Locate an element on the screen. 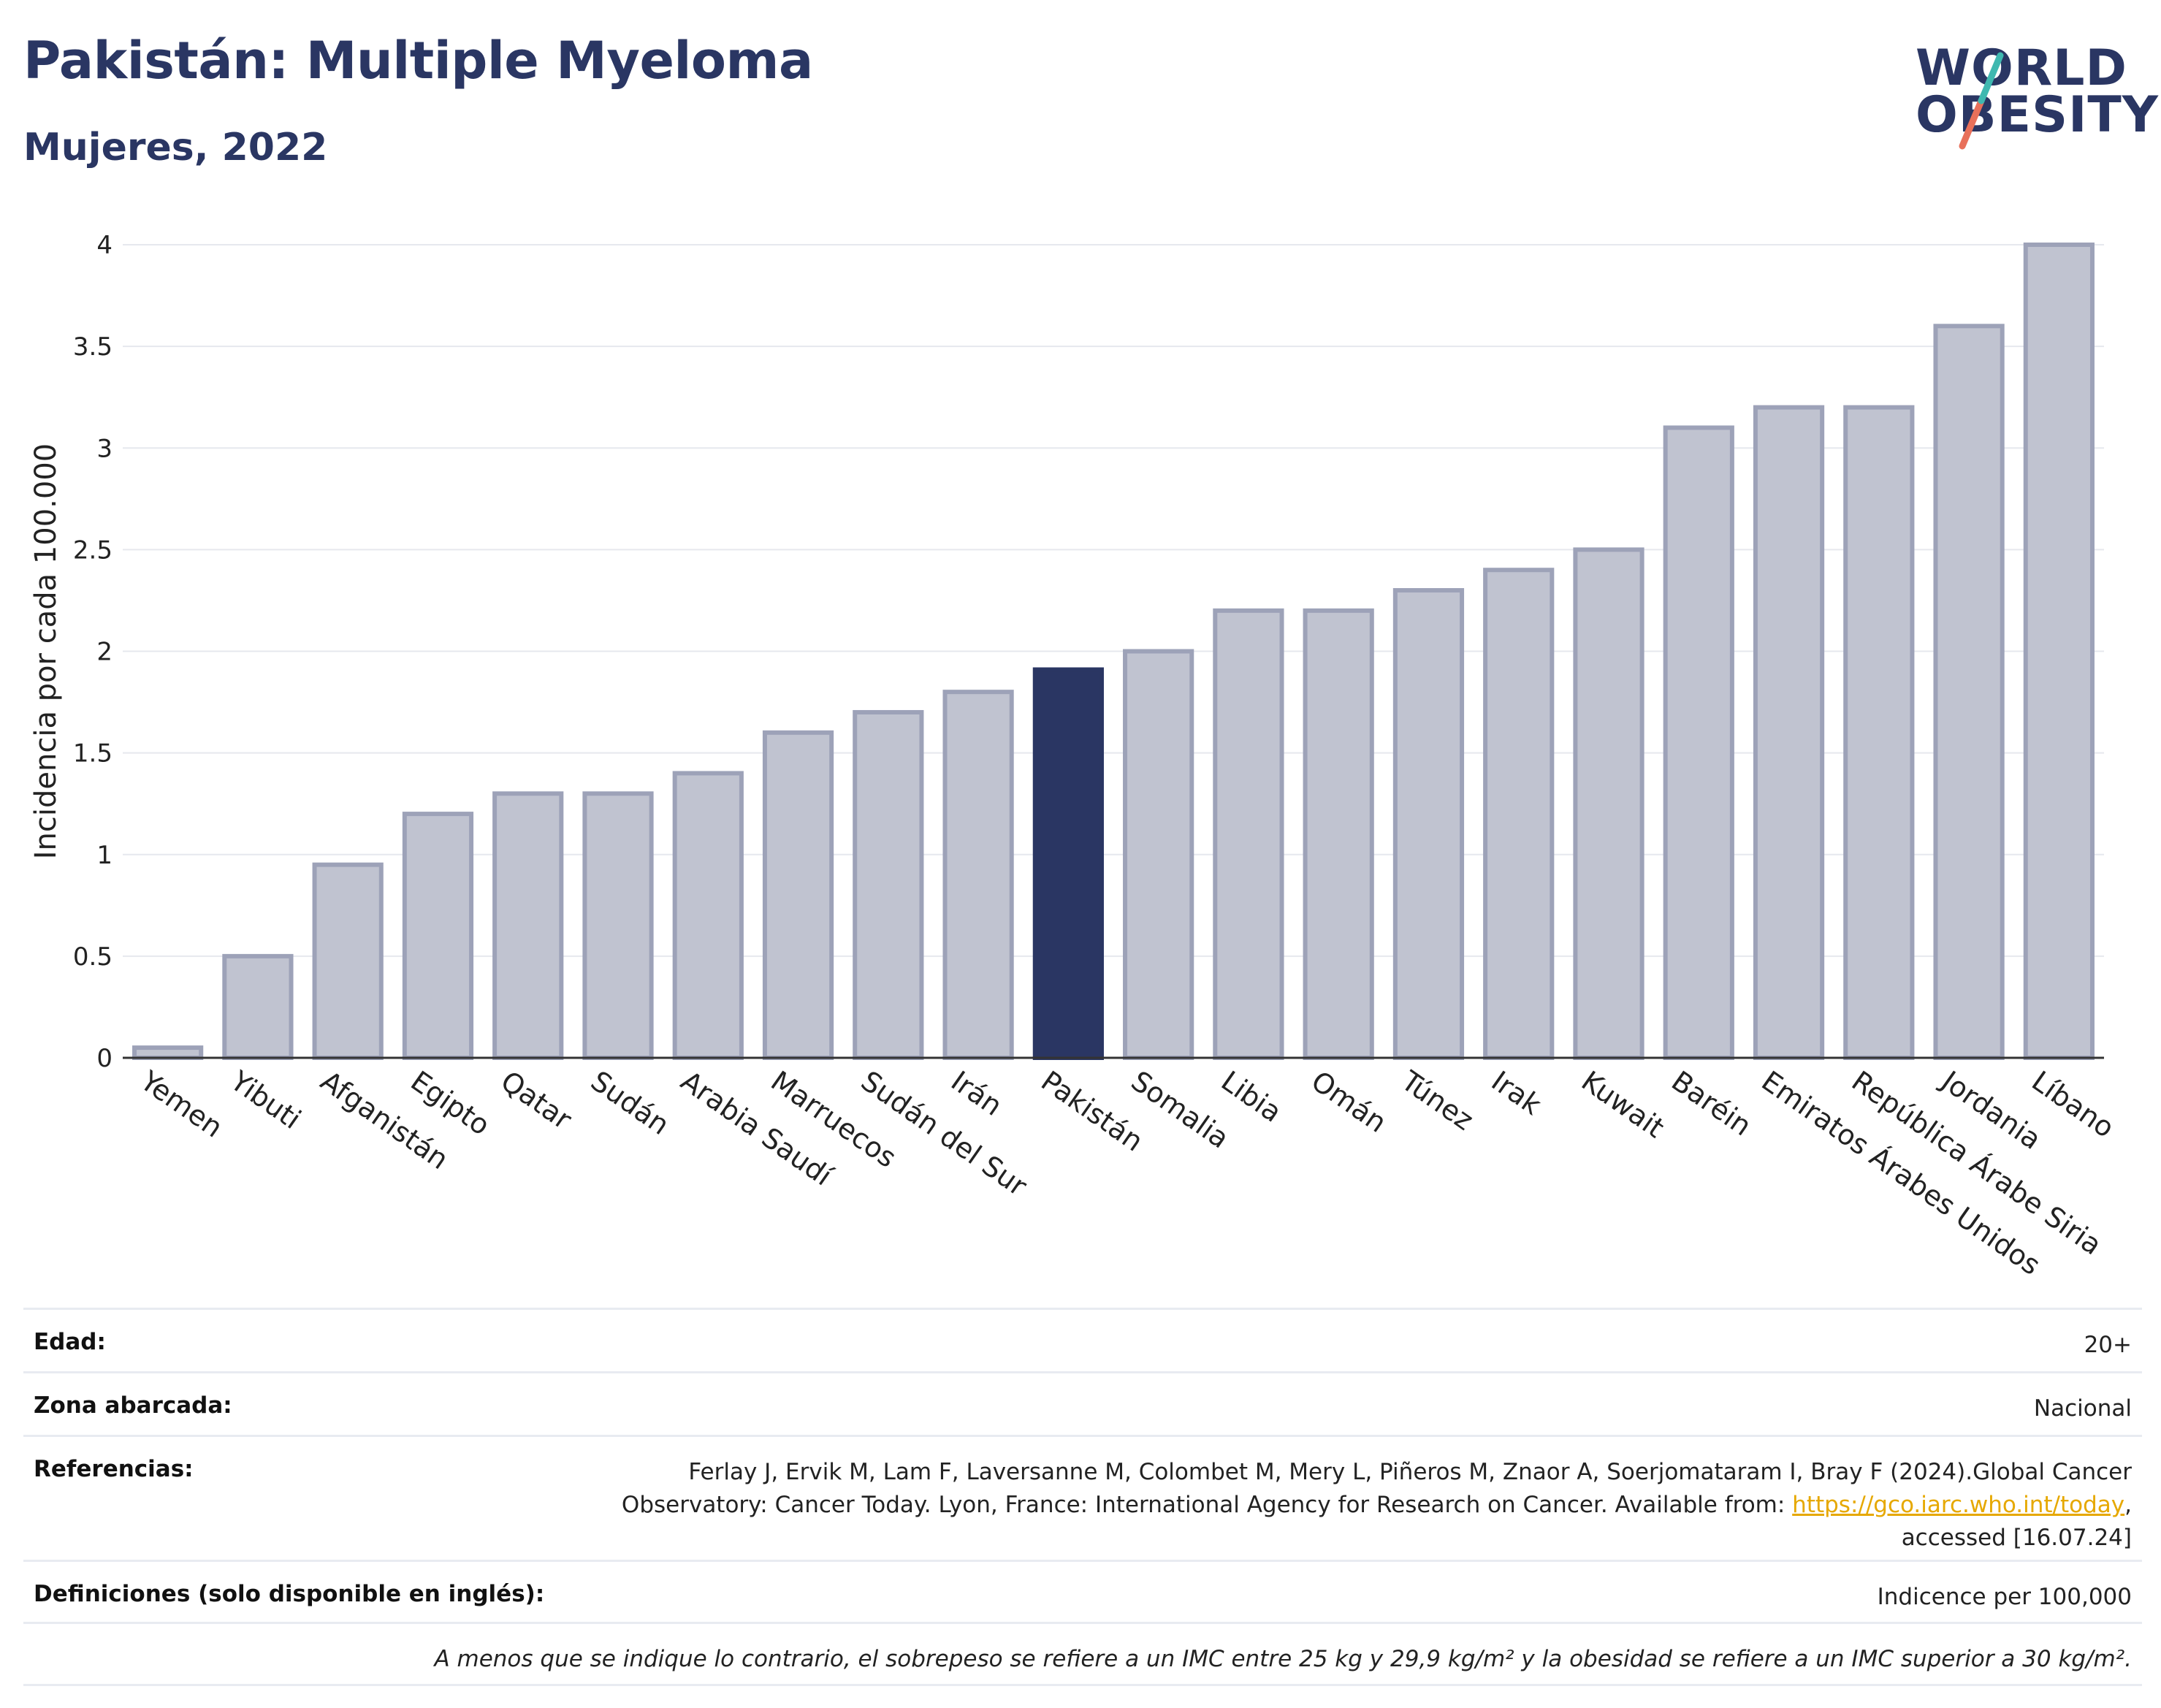 The image size is (2161, 1708). y-tick-label: 4 is located at coordinates (105, 245).